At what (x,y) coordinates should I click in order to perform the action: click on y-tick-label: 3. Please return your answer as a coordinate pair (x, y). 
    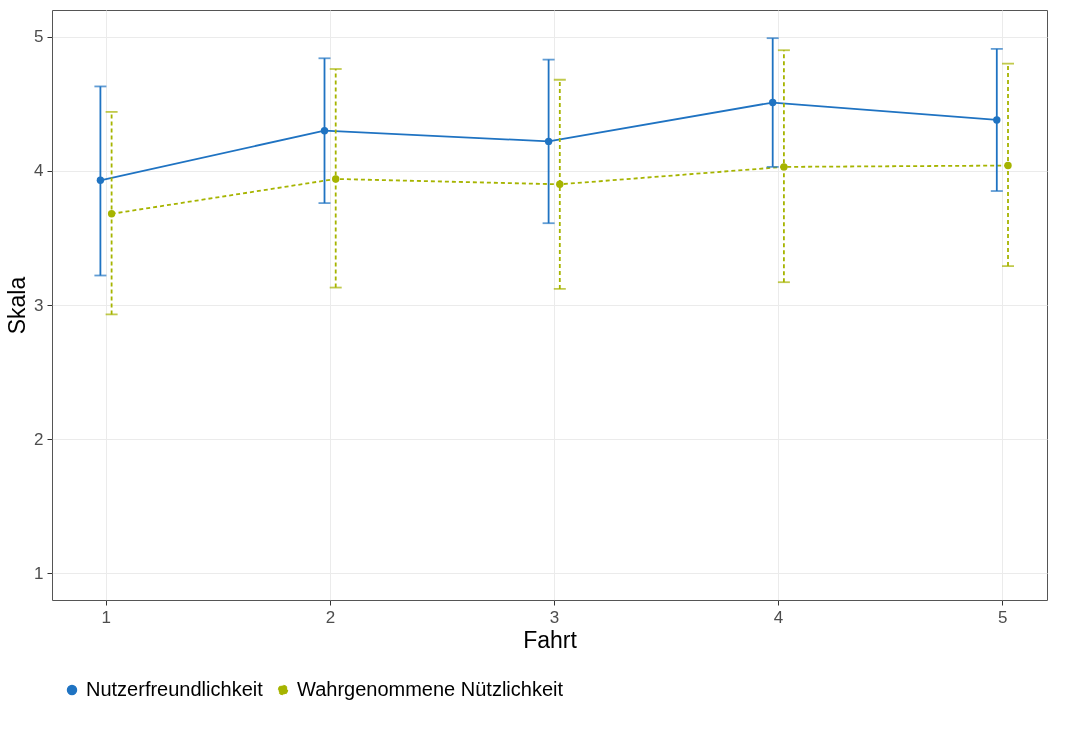
    Looking at the image, I should click on (39, 305).